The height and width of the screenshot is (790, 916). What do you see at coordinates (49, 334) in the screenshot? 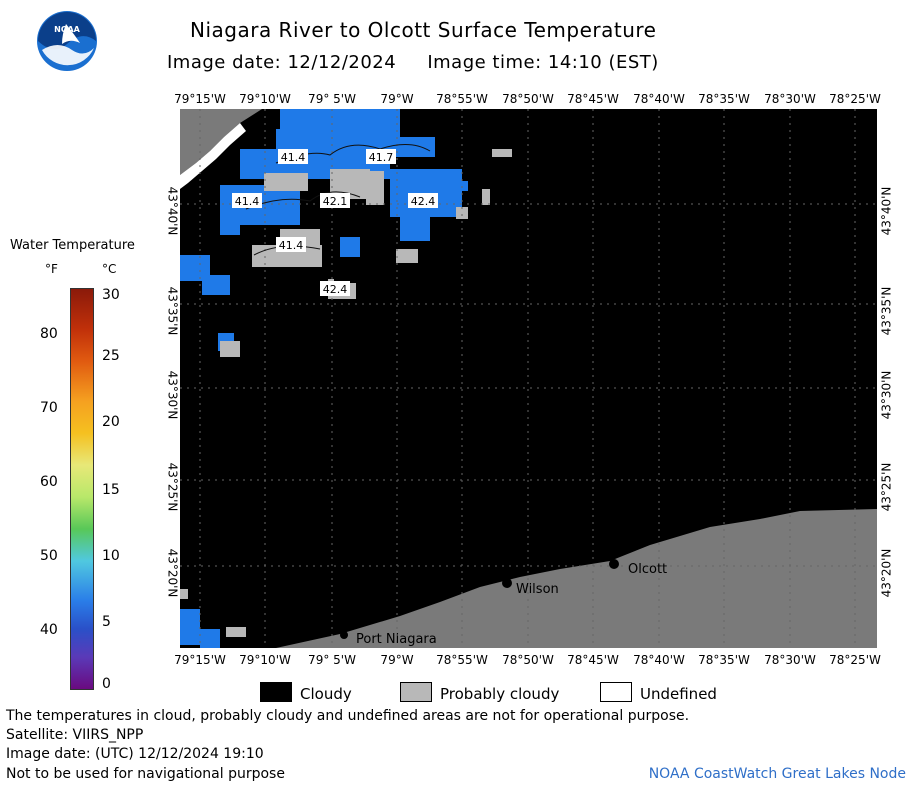
I see `f-tick: 80` at bounding box center [49, 334].